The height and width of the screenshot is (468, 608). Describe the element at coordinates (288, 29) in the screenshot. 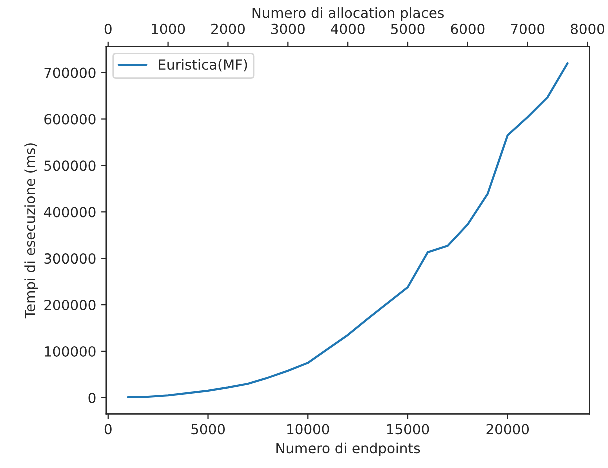

I see `x2-tick-label: 3000` at that location.